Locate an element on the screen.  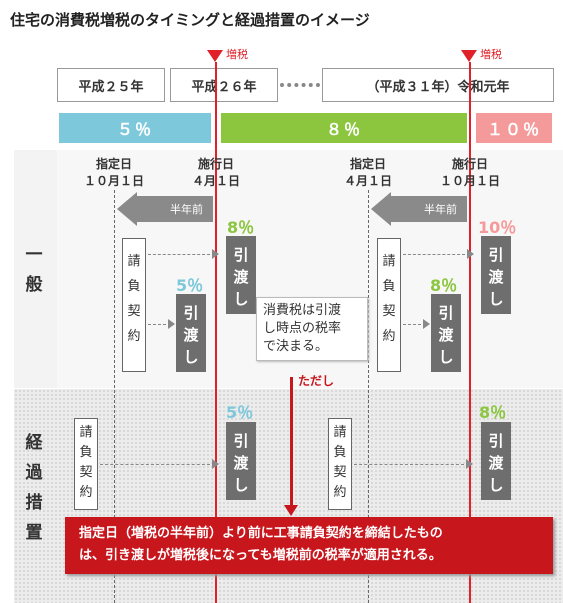
dashed-arrow-g2b is located at coordinates (412, 324).